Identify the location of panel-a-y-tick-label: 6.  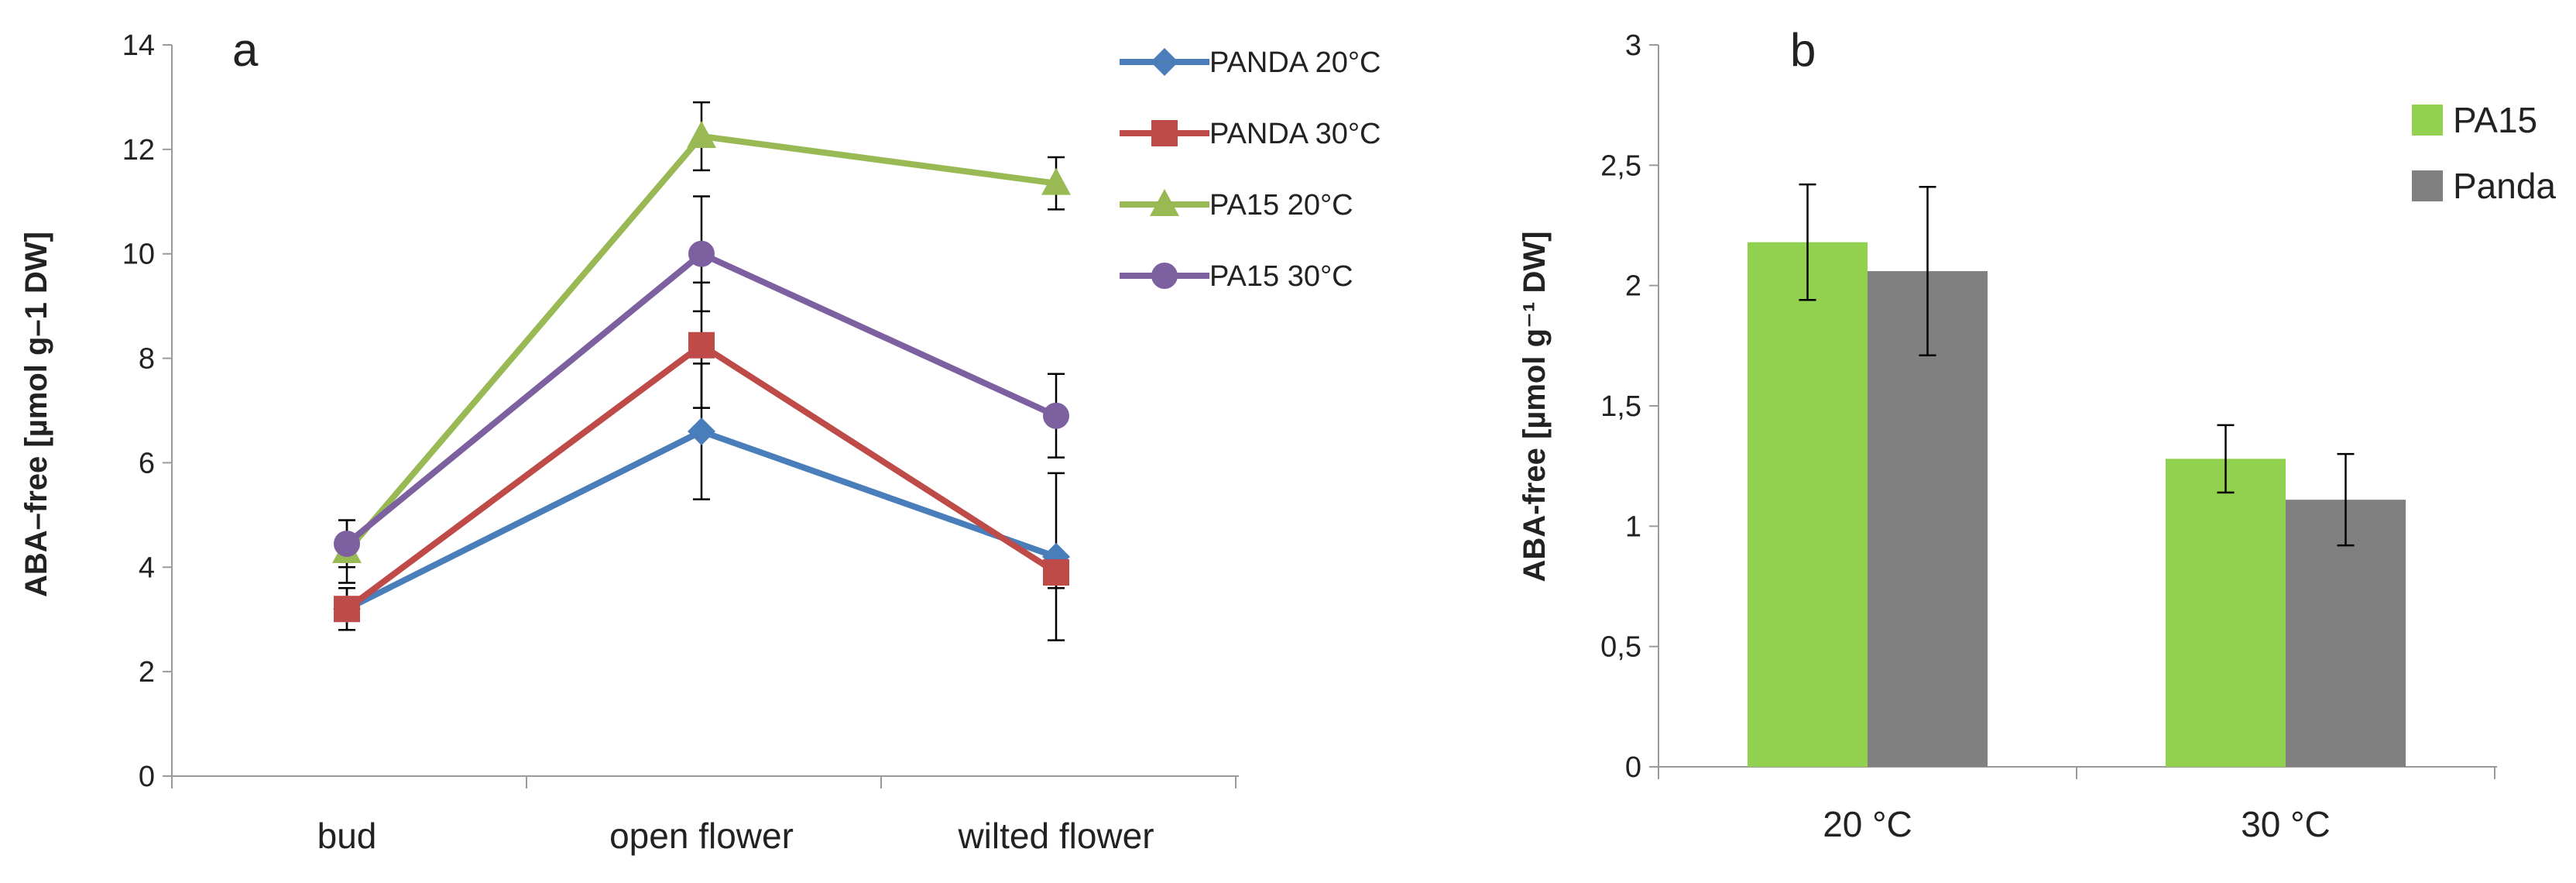
(147, 463).